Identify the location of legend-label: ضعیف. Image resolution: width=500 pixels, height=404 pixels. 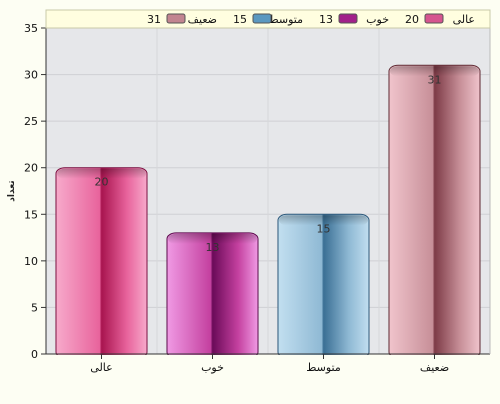
(202, 19).